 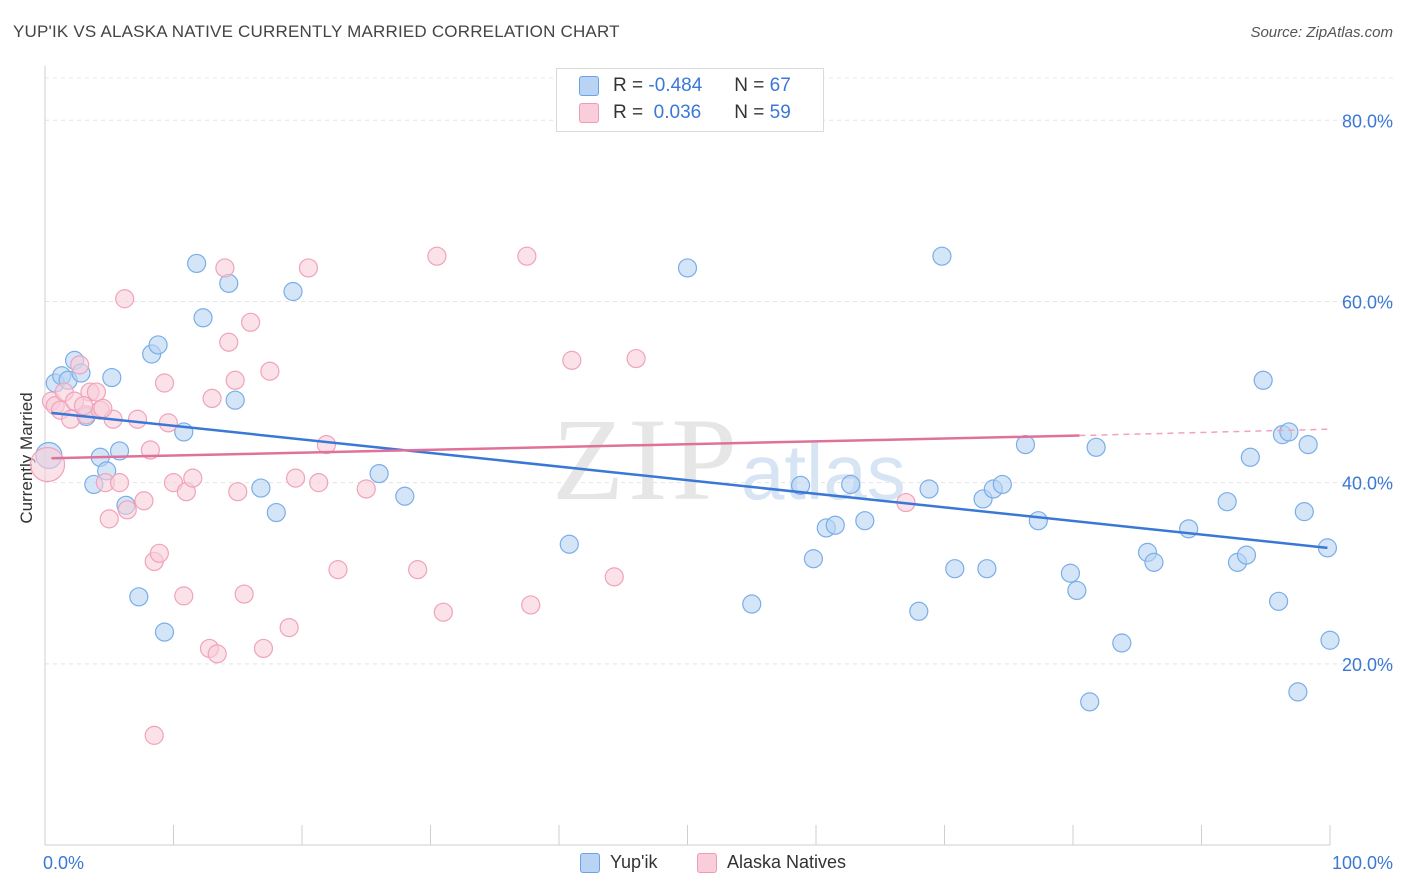 What do you see at coordinates (787, 862) in the screenshot?
I see `series-label-alaska-natives: Alaska Natives` at bounding box center [787, 862].